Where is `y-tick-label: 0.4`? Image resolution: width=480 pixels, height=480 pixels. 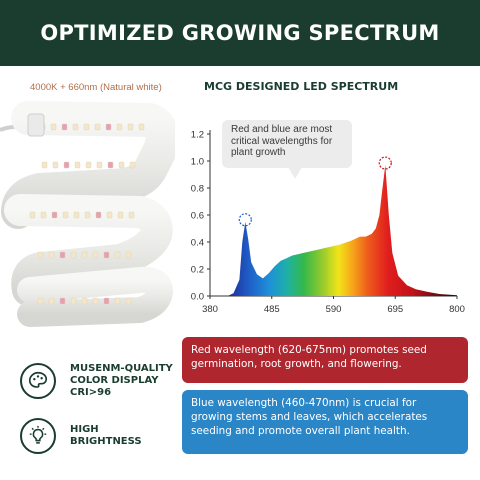 y-tick-label: 0.4 is located at coordinates (197, 243).